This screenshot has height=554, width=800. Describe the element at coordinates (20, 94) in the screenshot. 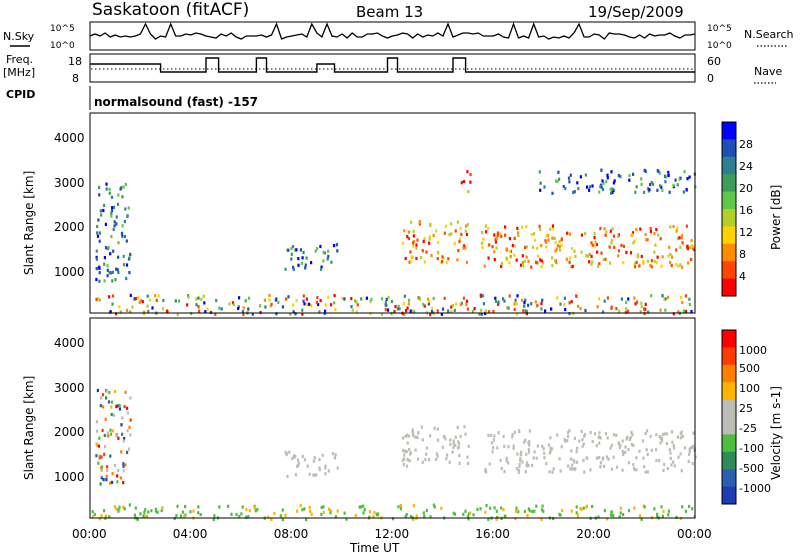

I see `cpid-label: CPID` at that location.